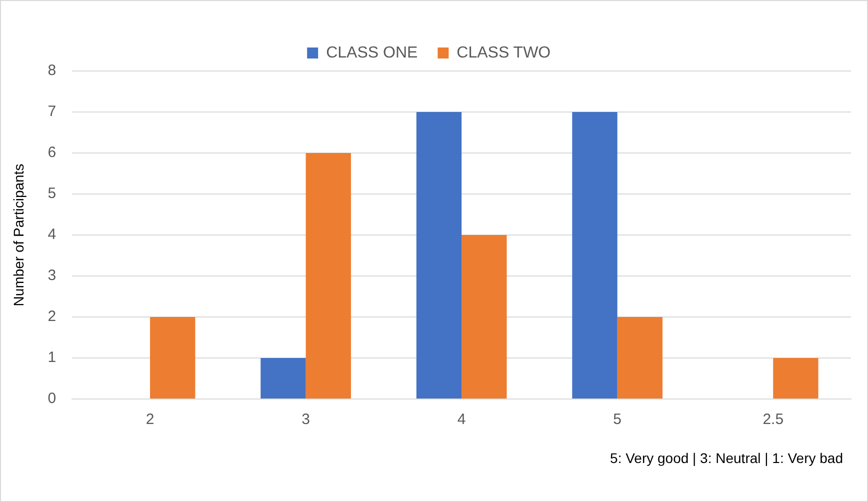 This screenshot has height=502, width=868. I want to click on y-tick-label: 1, so click(52, 357).